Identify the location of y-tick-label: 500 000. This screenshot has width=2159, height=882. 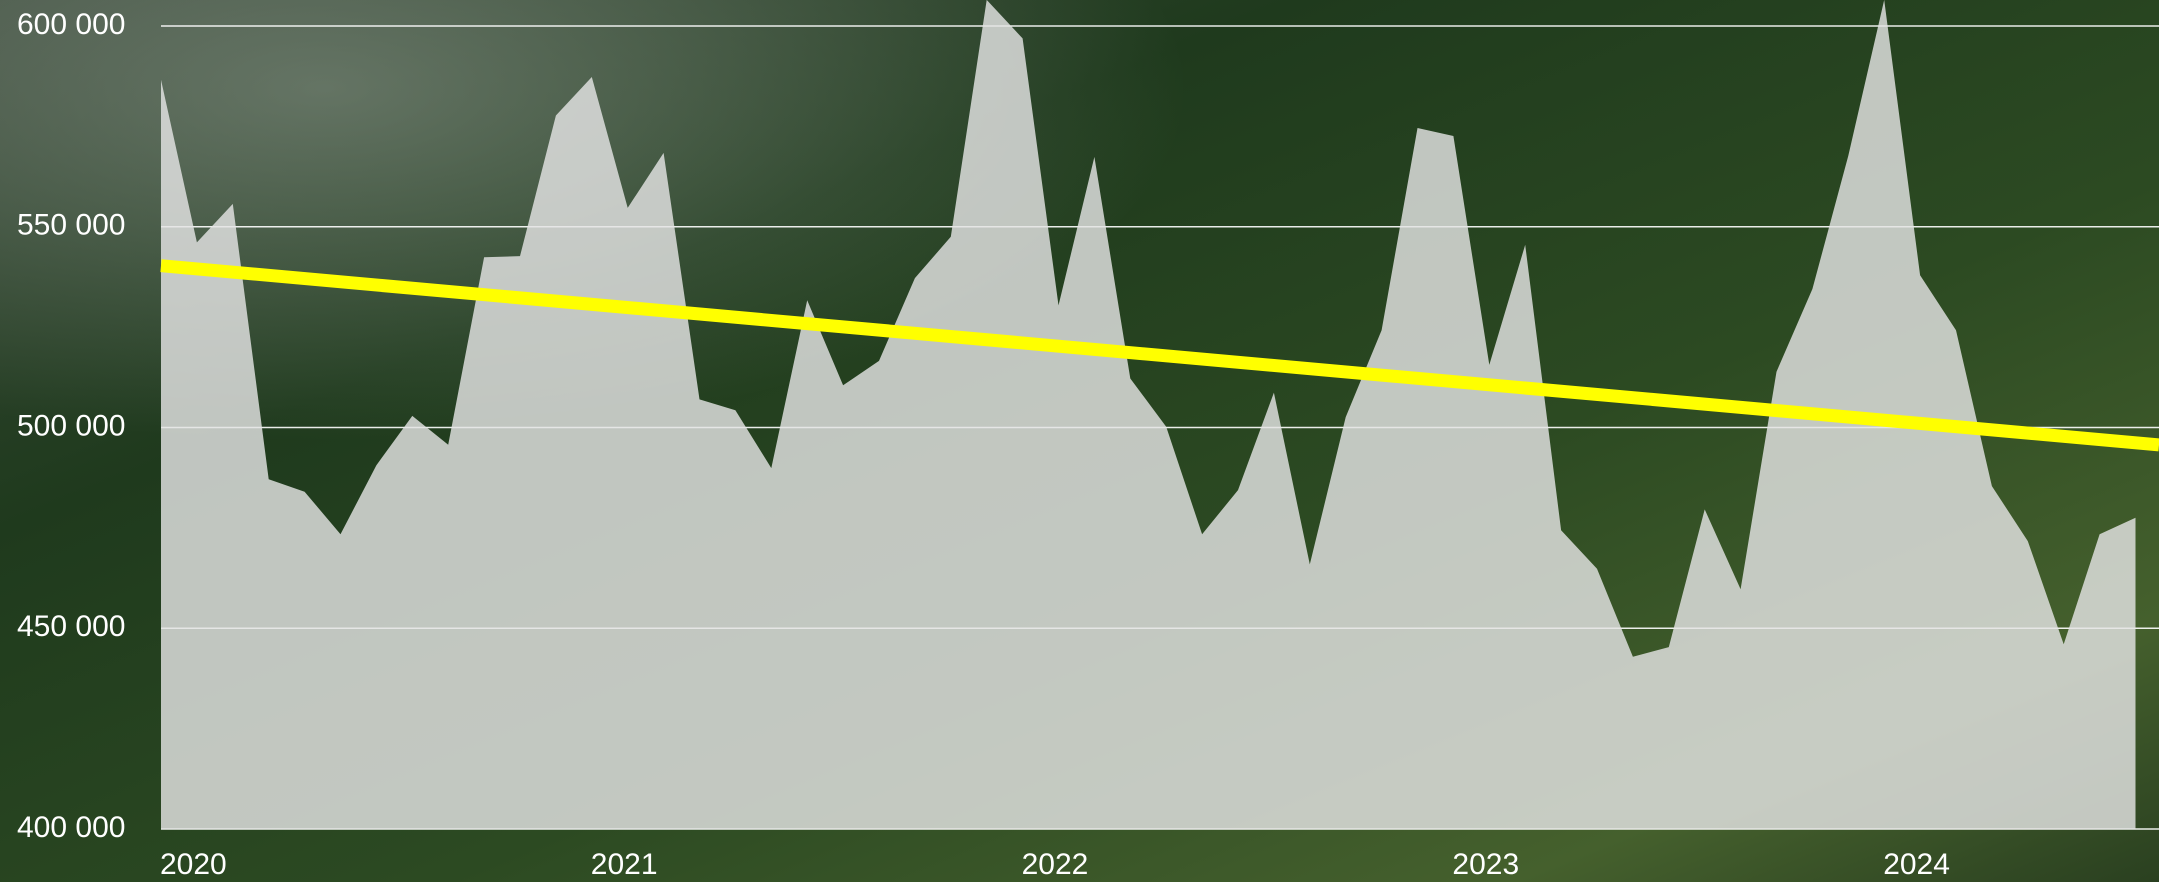
(71, 425).